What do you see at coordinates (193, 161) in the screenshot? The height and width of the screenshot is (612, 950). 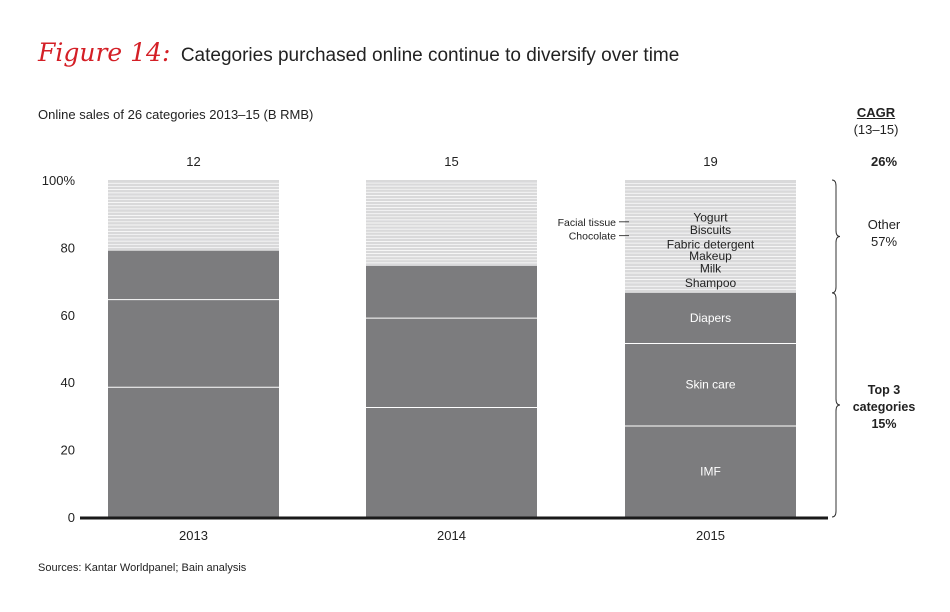 I see `bar-total-label: 12` at bounding box center [193, 161].